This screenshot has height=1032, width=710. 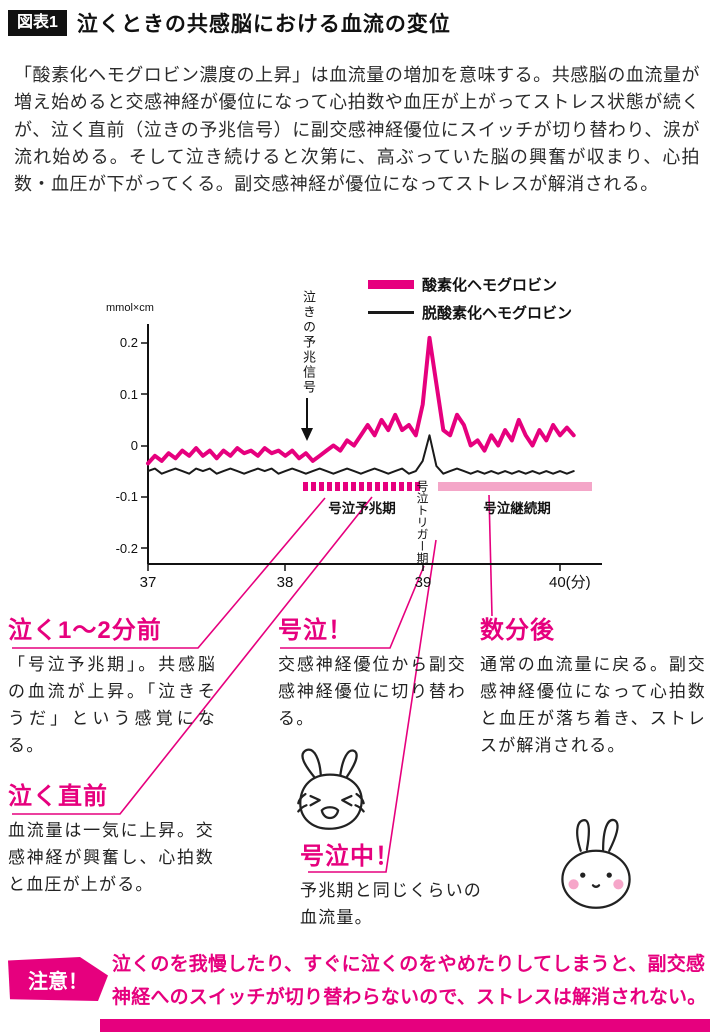 What do you see at coordinates (361, 454) in the screenshot?
I see `deoxygenated-hemoglobin-line` at bounding box center [361, 454].